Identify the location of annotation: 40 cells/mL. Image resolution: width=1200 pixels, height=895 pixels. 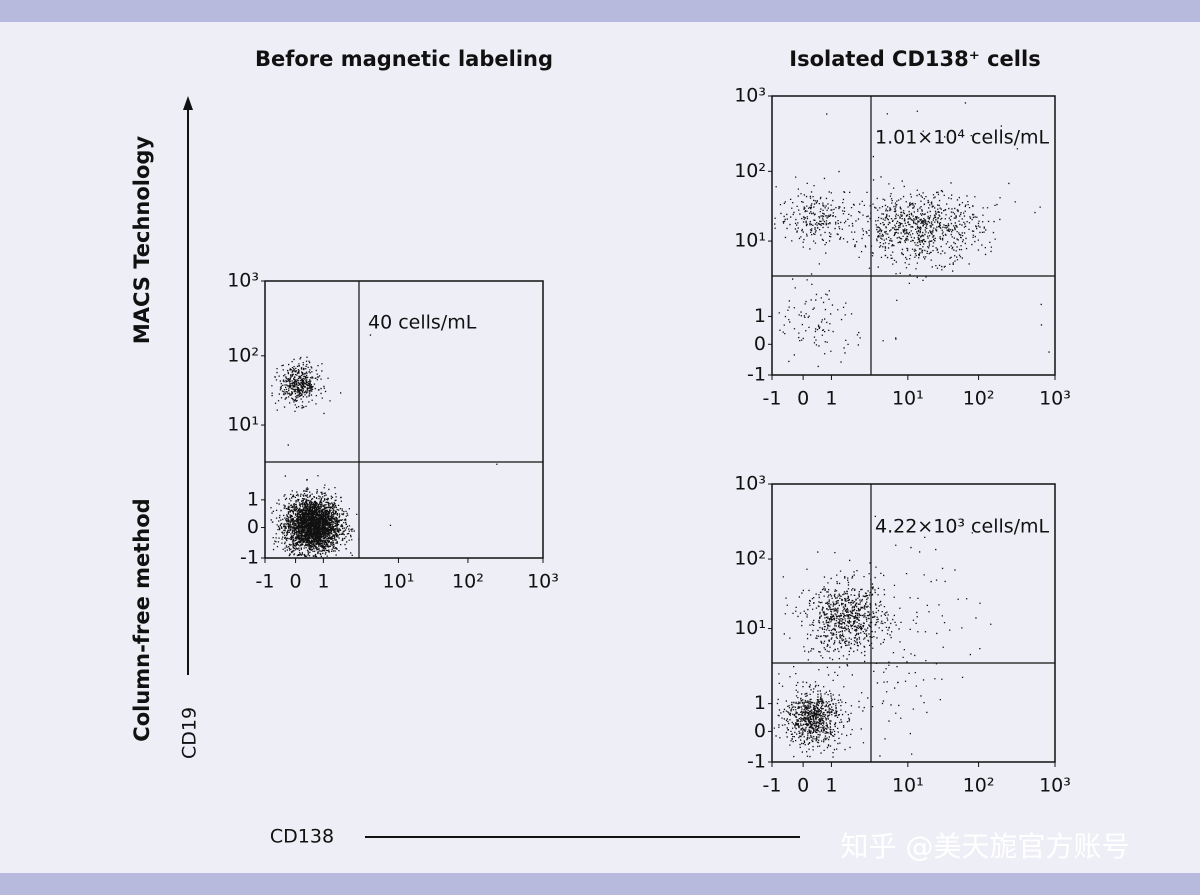
(422, 323).